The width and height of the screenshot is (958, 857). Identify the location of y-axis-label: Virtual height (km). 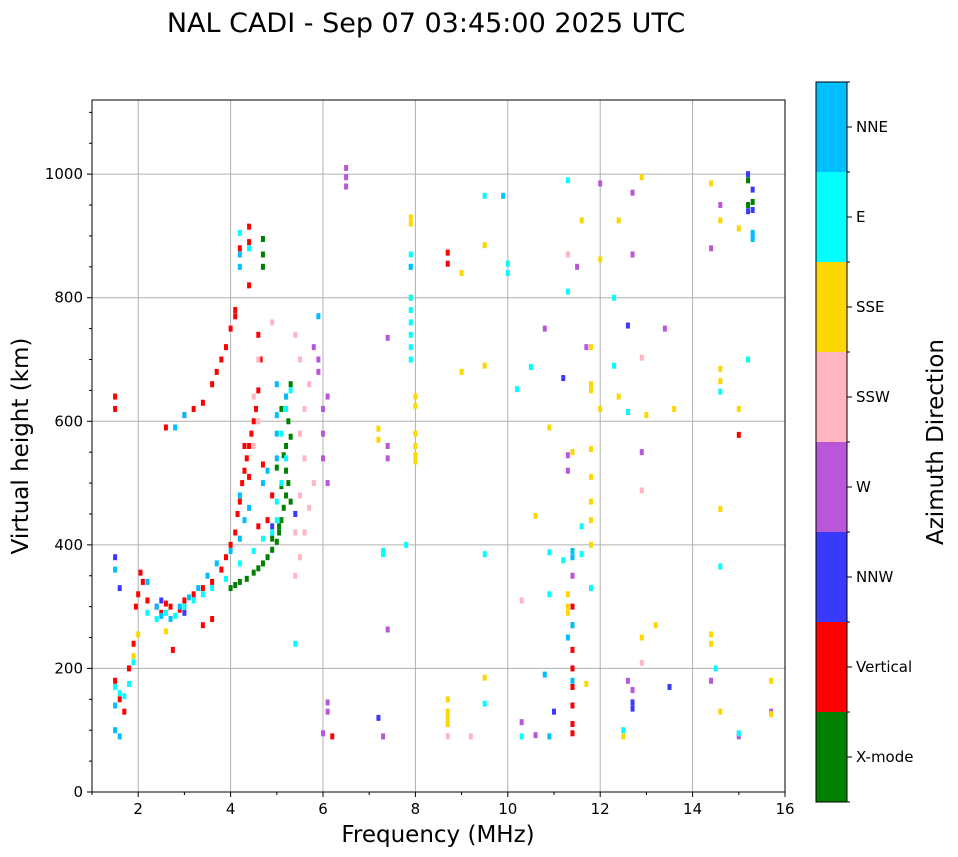
(21, 446).